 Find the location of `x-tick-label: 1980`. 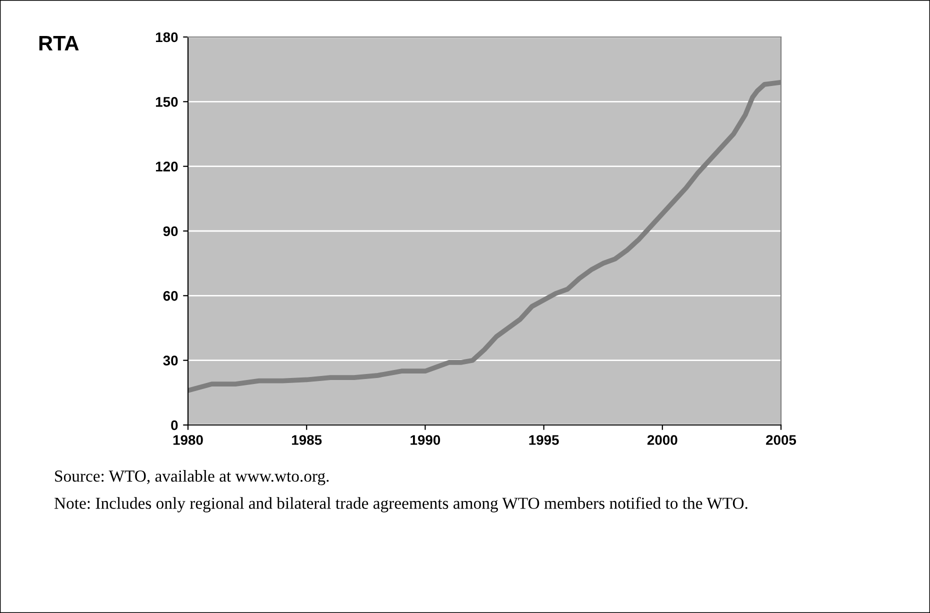

x-tick-label: 1980 is located at coordinates (188, 440).